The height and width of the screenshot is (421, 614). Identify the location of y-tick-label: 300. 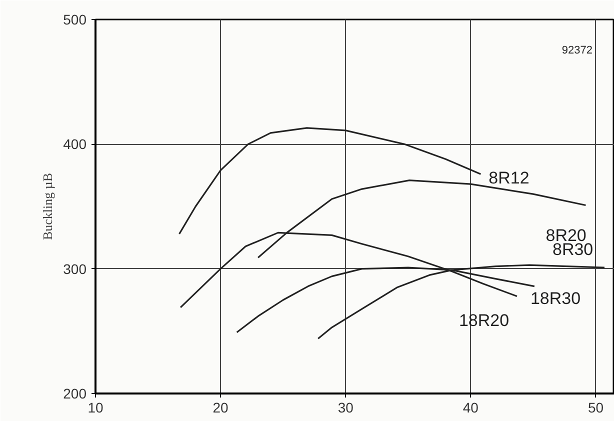
(75, 268).